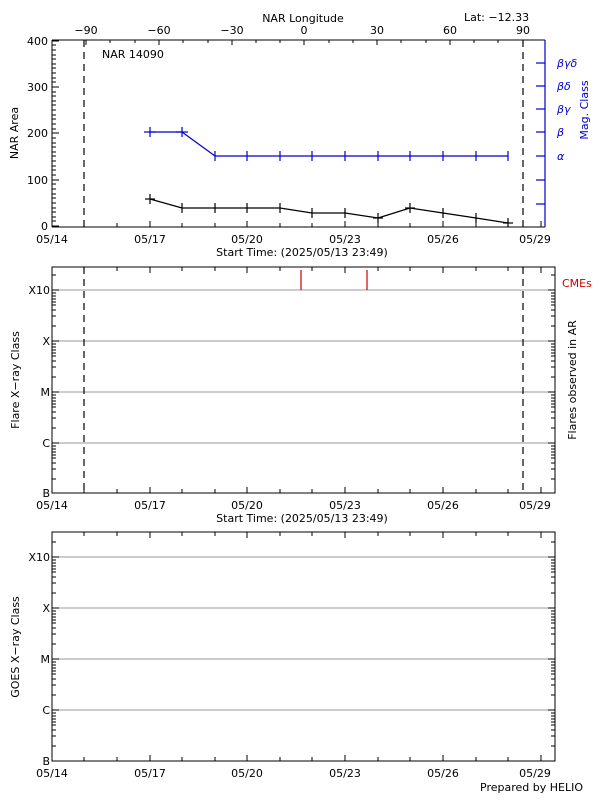 Image resolution: width=600 pixels, height=800 pixels. What do you see at coordinates (15, 380) in the screenshot?
I see `flares-ylabel: Flare X−ray Class` at bounding box center [15, 380].